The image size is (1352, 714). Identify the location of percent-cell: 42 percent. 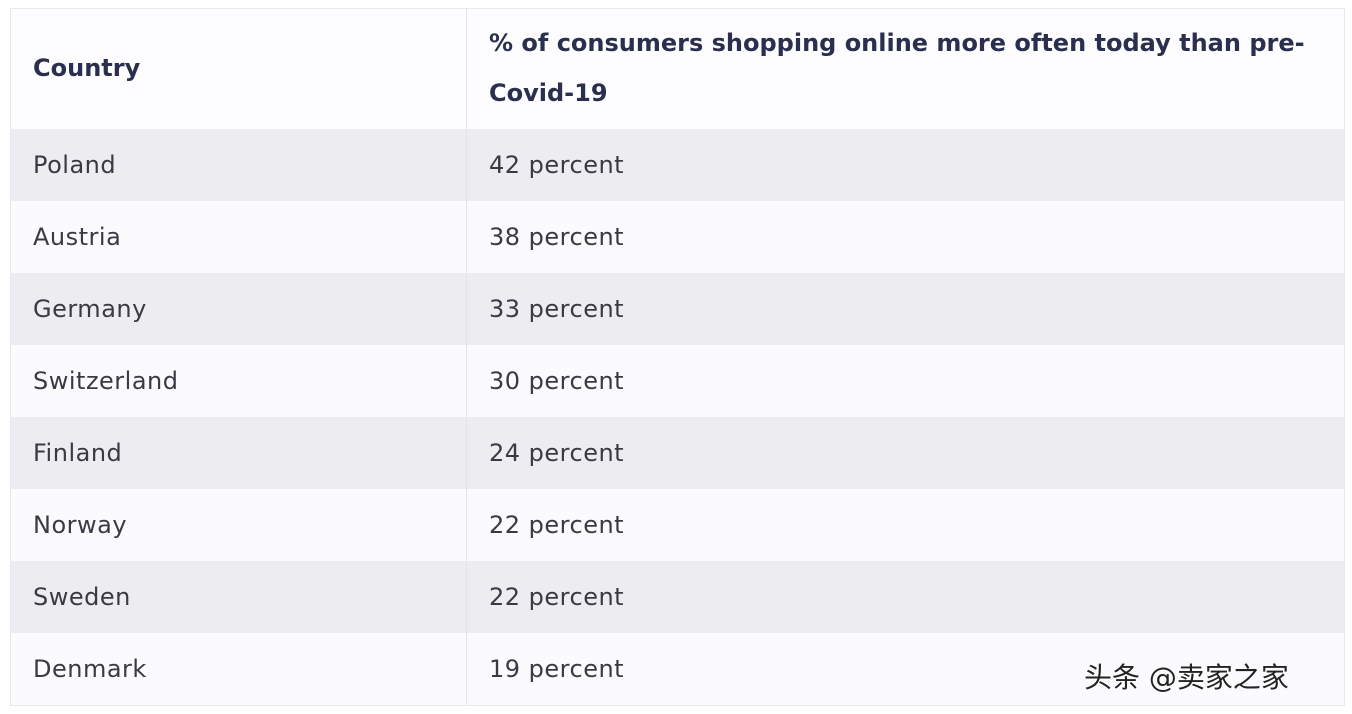
(905, 165).